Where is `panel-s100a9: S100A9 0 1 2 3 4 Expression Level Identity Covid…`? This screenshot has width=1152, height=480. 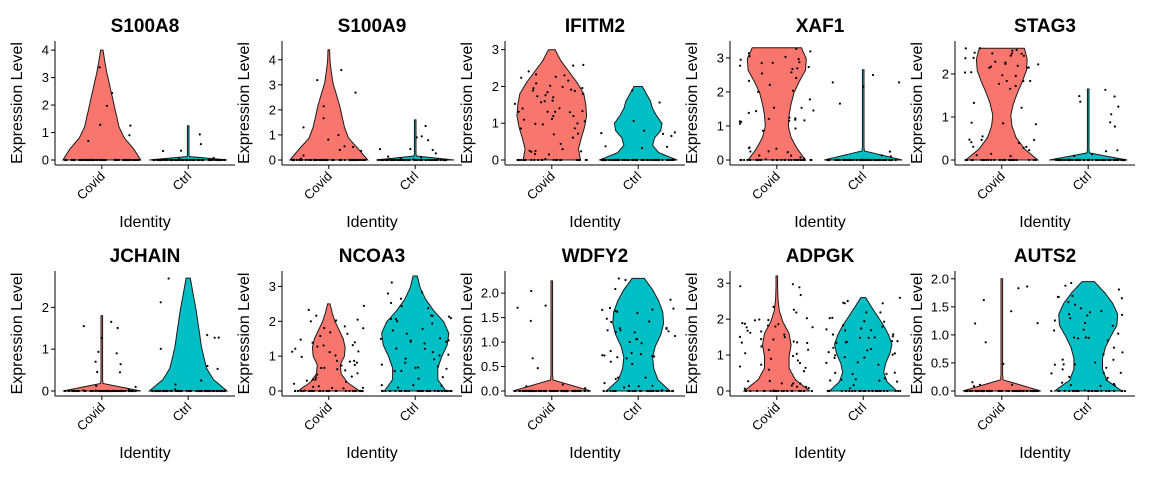
panel-s100a9: S100A9 0 1 2 3 4 Expression Level Identity Covid… is located at coordinates (349, 123).